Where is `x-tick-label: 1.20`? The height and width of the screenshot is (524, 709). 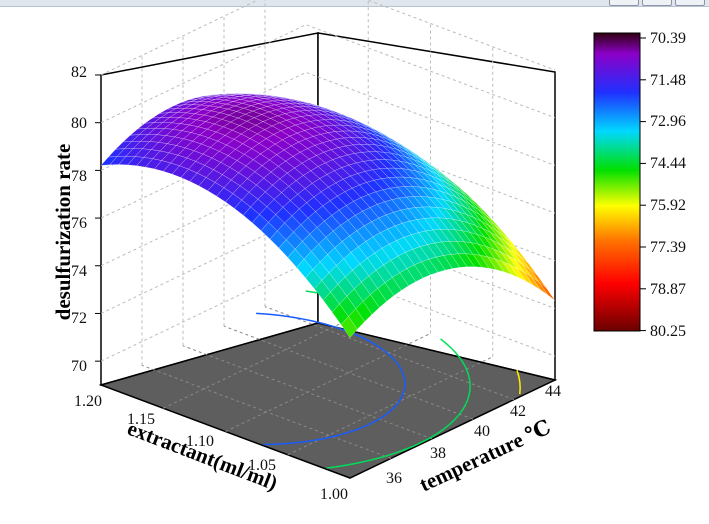 x-tick-label: 1.20 is located at coordinates (88, 401).